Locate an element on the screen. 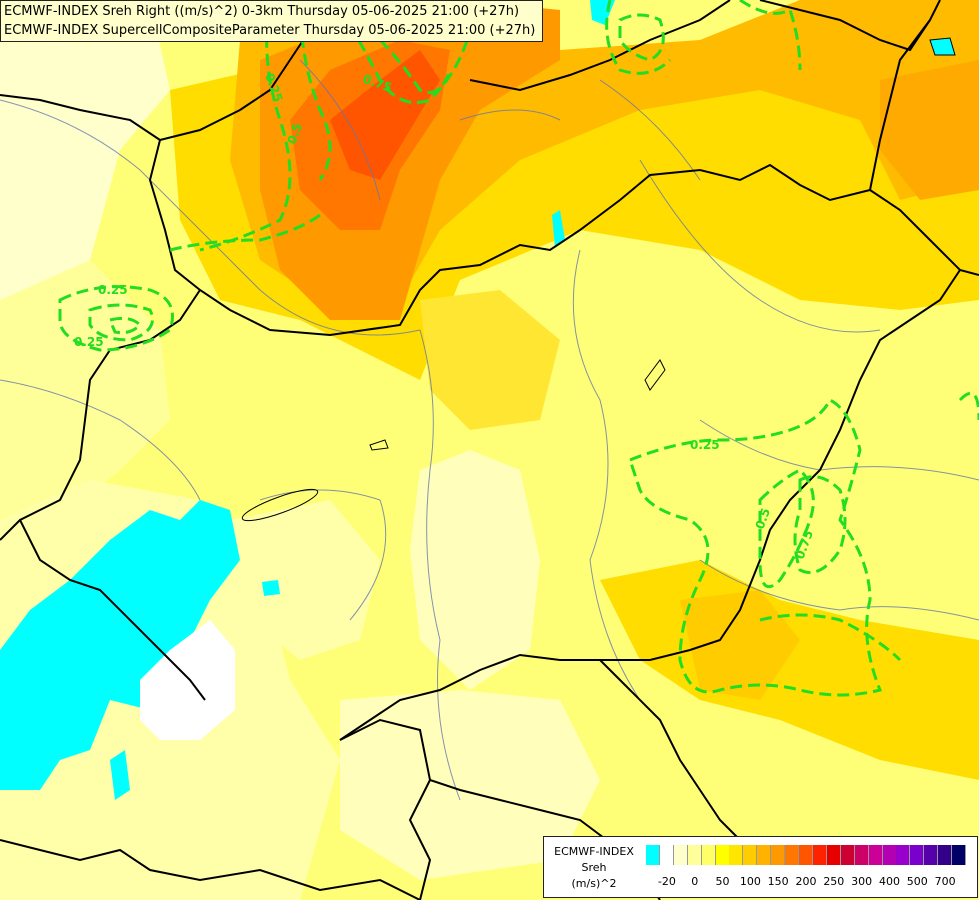 This screenshot has height=900, width=979. legend-tick-label: 200 is located at coordinates (806, 881).